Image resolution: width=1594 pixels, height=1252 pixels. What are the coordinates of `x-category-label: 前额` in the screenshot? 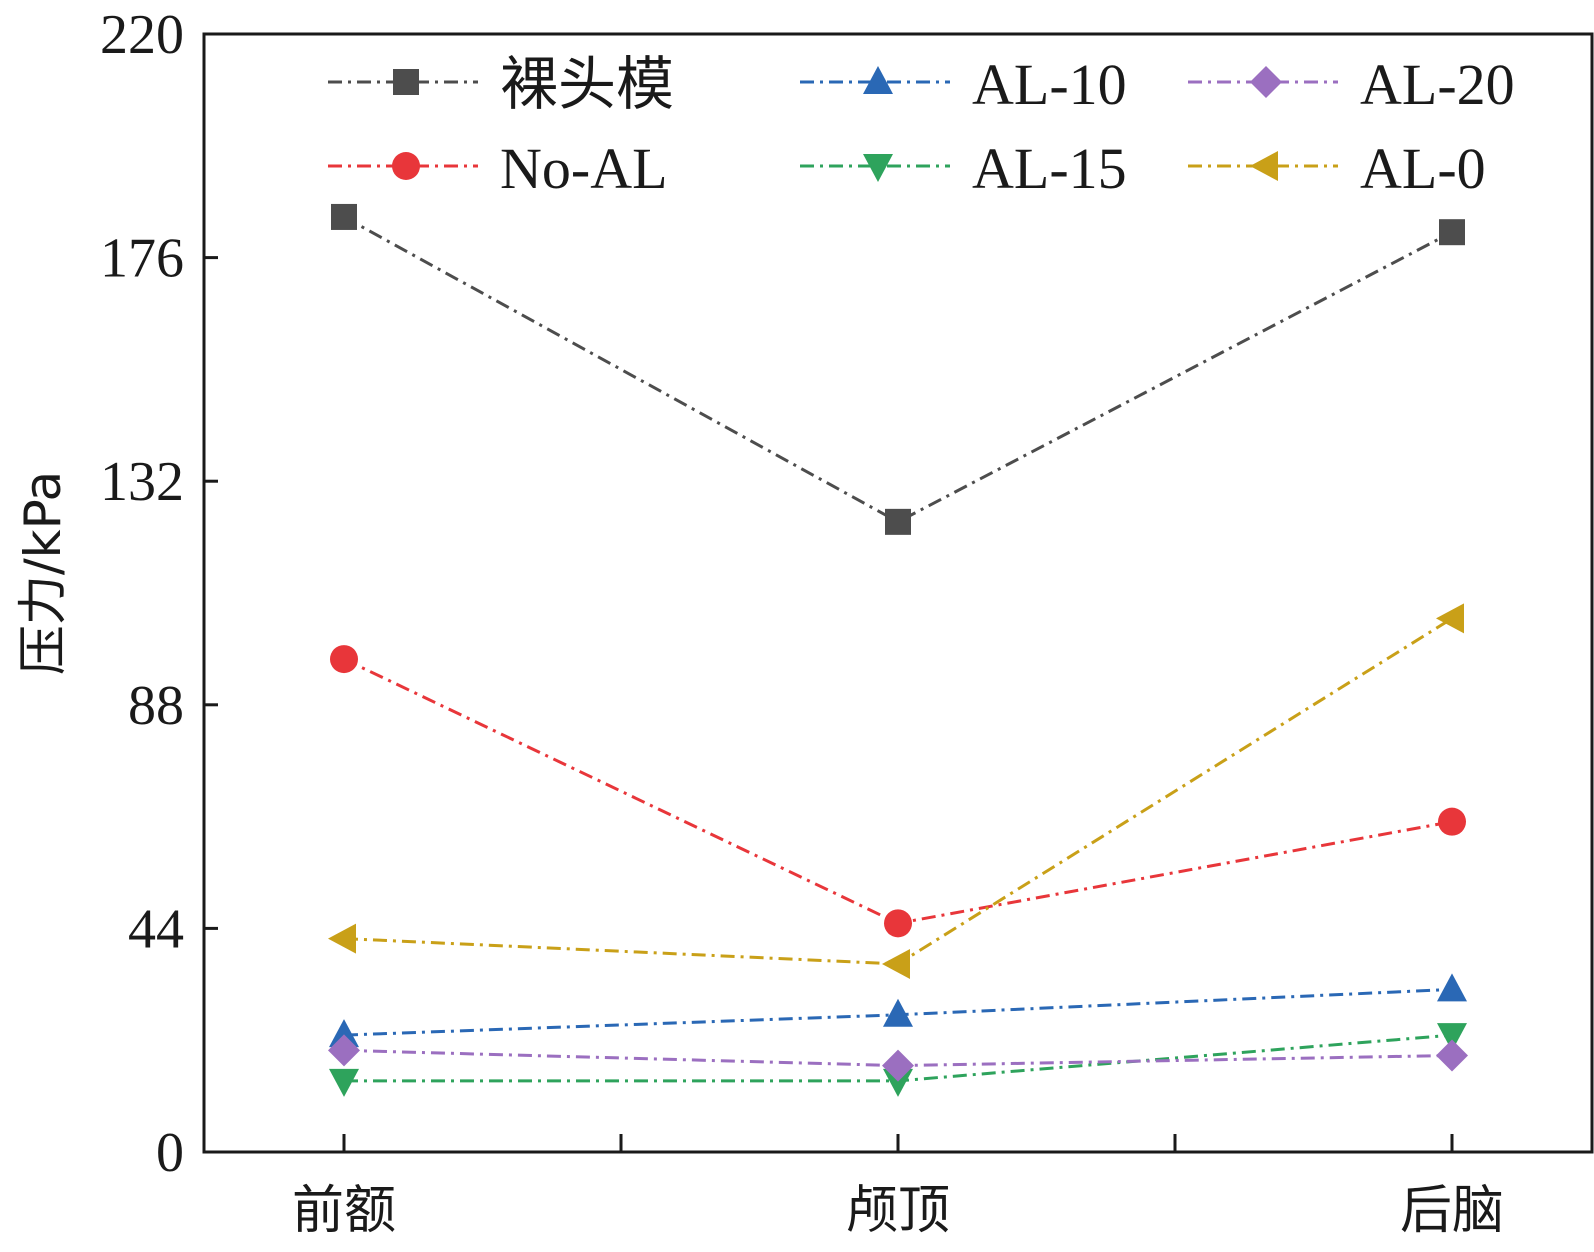 It's located at (344, 1211).